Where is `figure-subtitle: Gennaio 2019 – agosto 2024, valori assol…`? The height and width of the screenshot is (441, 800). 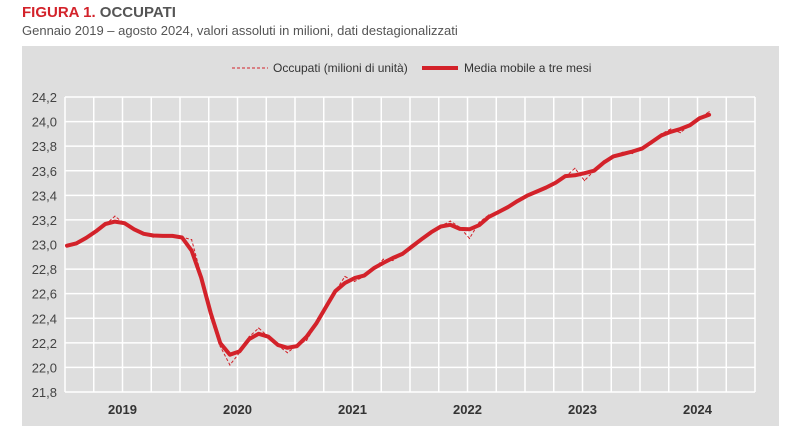
figure-subtitle: Gennaio 2019 – agosto 2024, valori assol… is located at coordinates (240, 30).